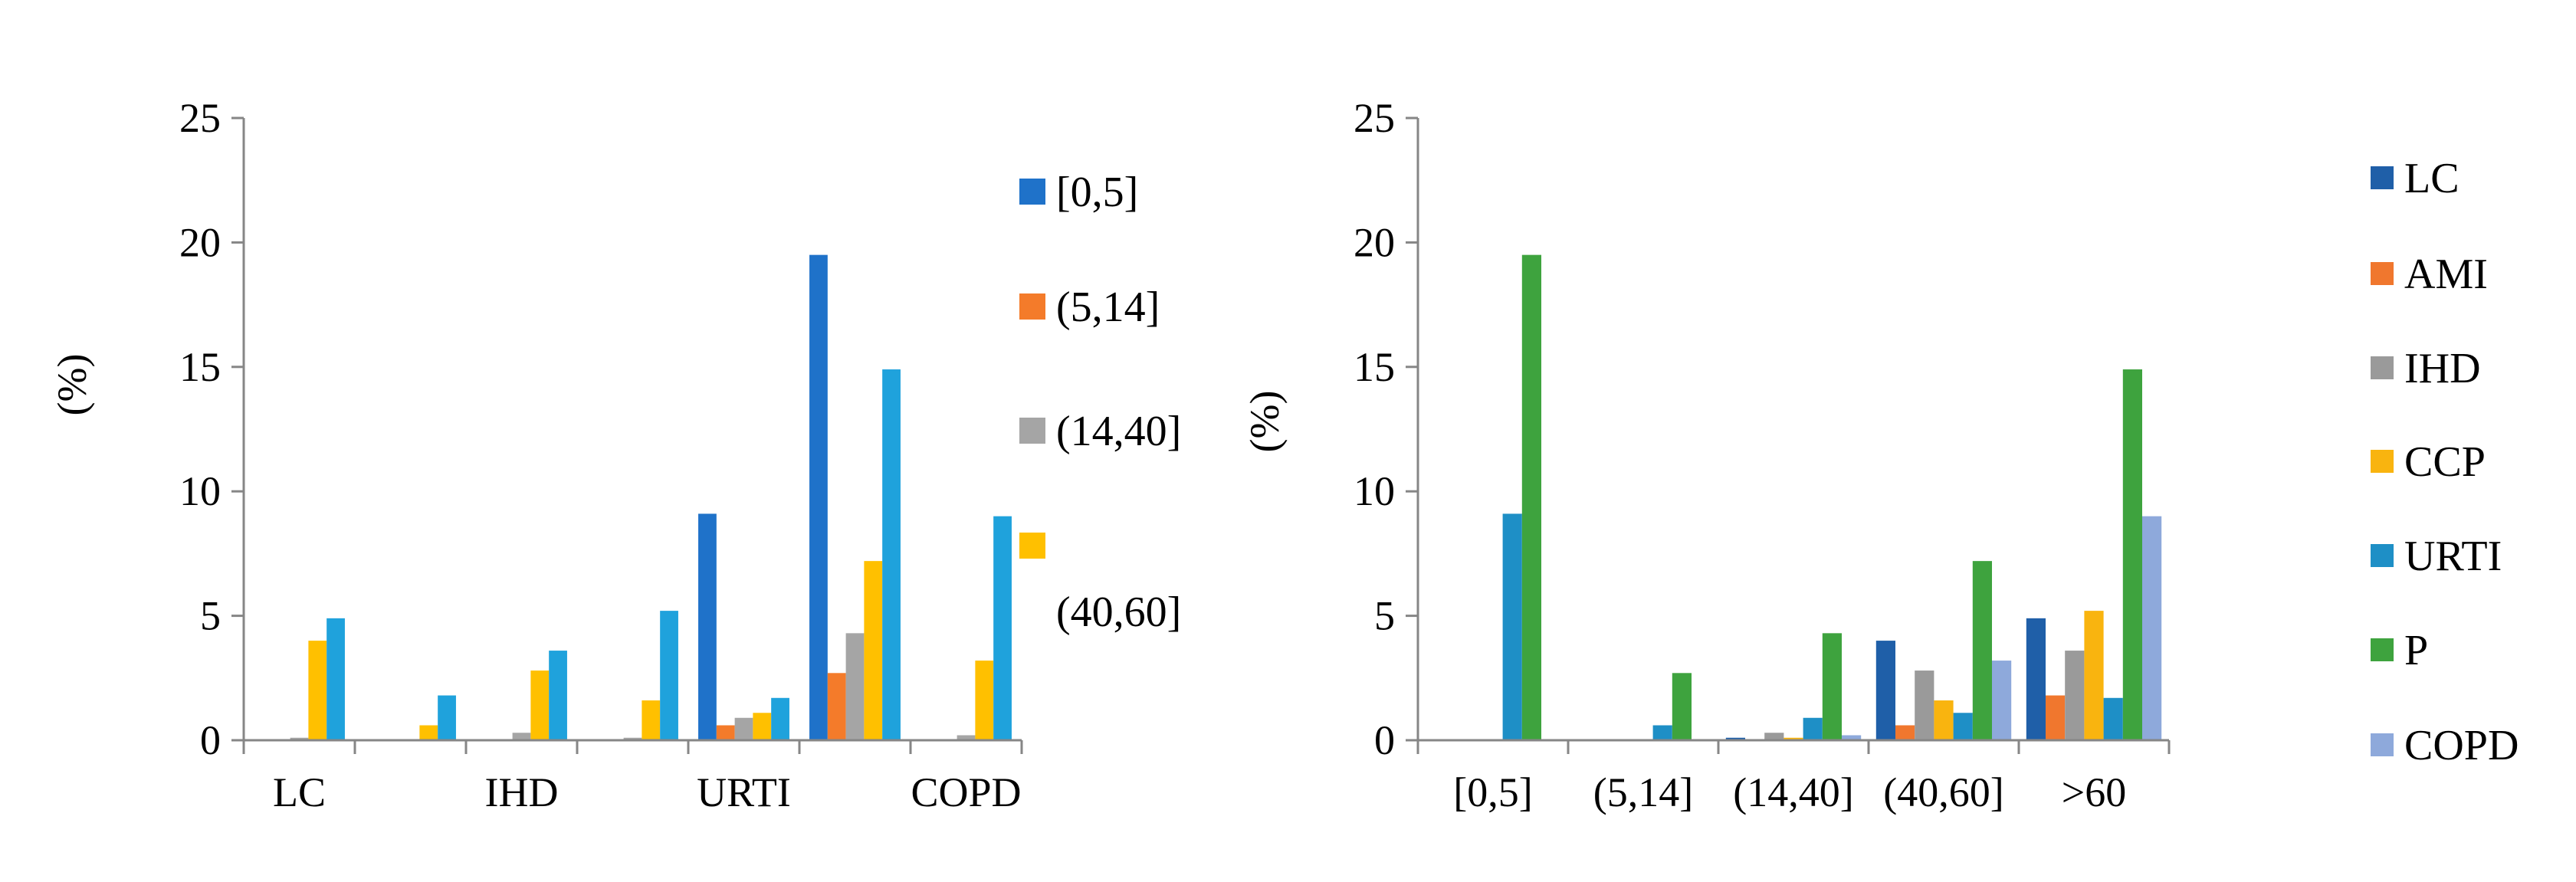 This screenshot has height=882, width=2576. What do you see at coordinates (743, 728) in the screenshot?
I see `bar-14-40-urti` at bounding box center [743, 728].